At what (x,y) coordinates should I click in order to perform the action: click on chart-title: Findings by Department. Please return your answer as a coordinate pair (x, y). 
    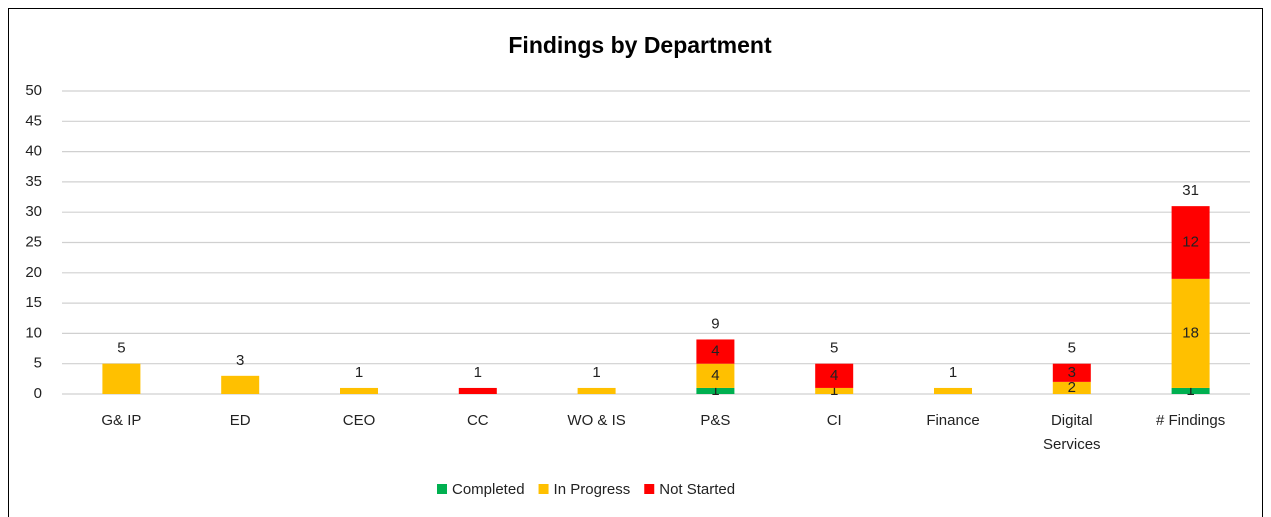
    Looking at the image, I should click on (640, 45).